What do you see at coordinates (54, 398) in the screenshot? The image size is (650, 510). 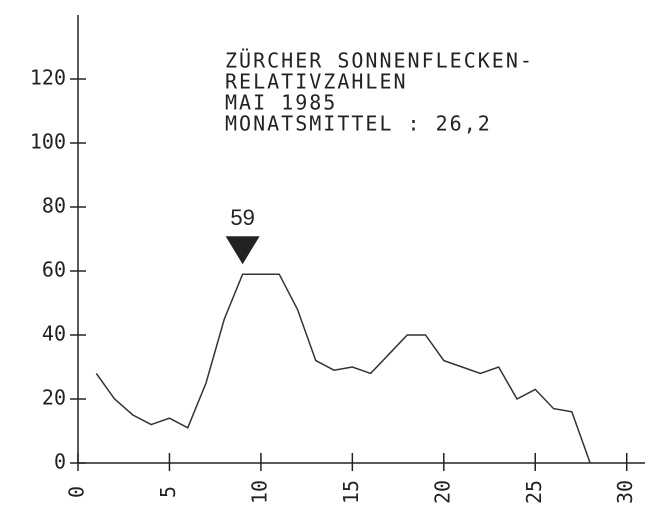 I see `y-tick-label: 20` at bounding box center [54, 398].